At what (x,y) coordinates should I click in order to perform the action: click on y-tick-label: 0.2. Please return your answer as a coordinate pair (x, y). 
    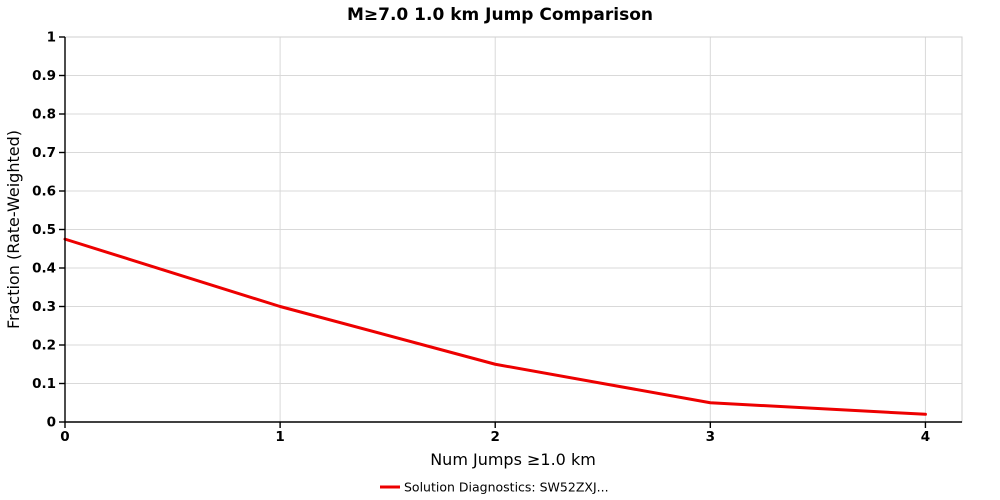
    Looking at the image, I should click on (44, 346).